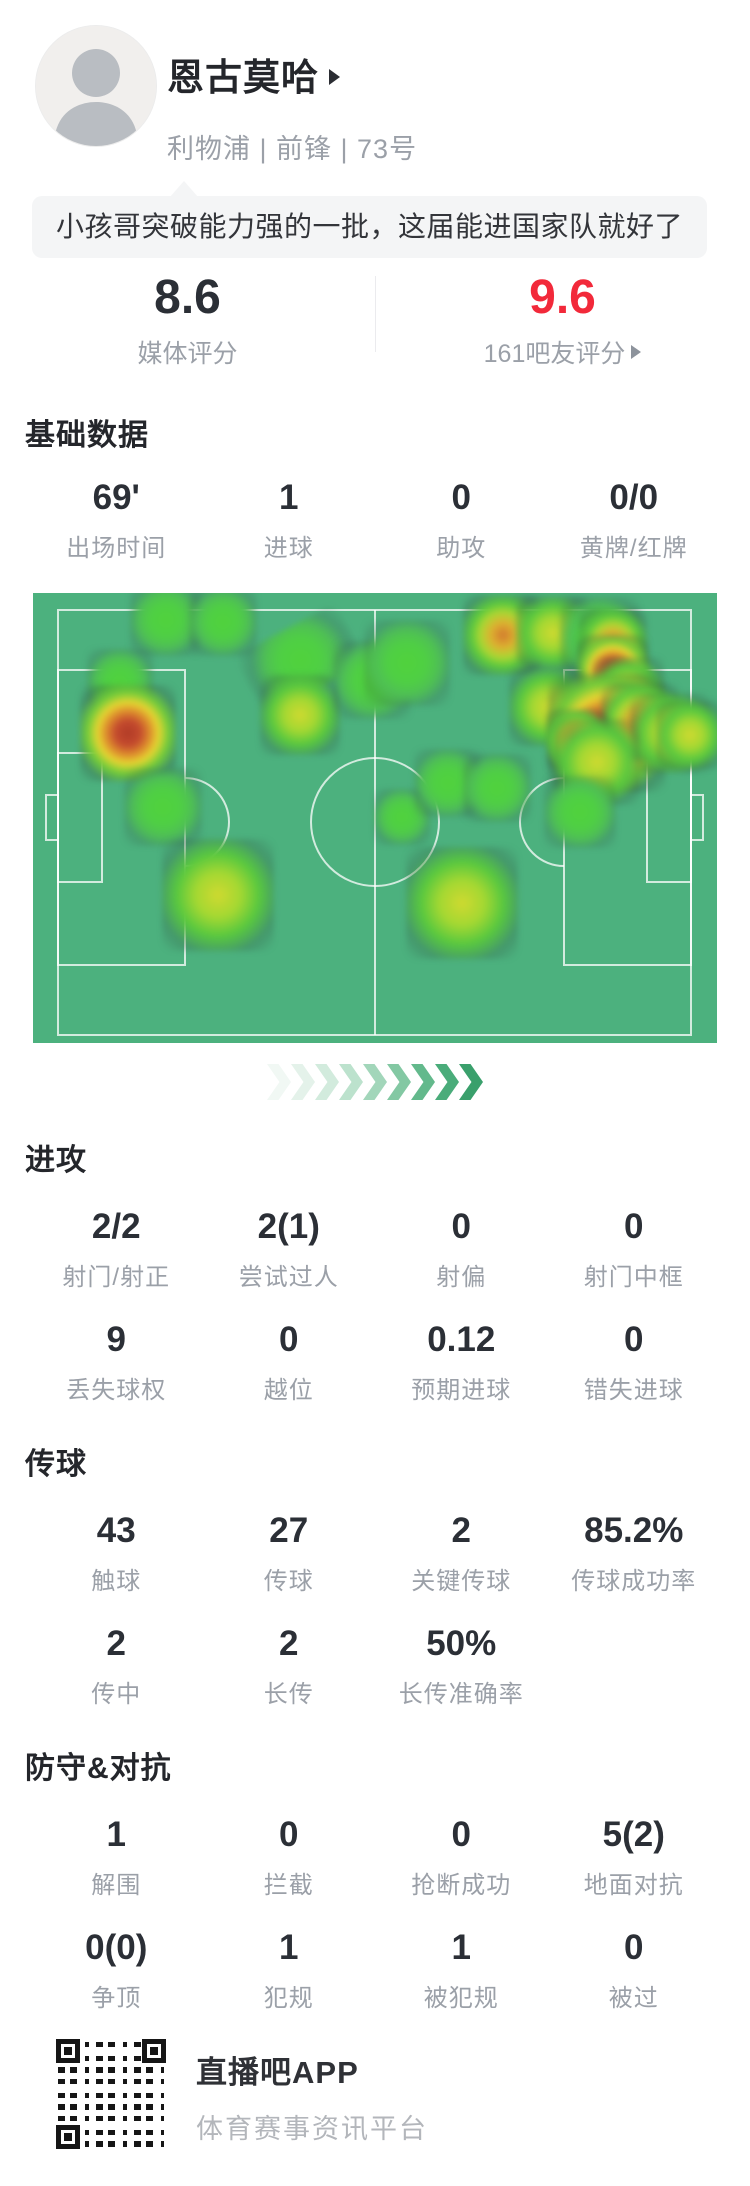 This screenshot has height=2186, width=750. What do you see at coordinates (116, 1857) in the screenshot?
I see `stat-cell: 1 解围` at bounding box center [116, 1857].